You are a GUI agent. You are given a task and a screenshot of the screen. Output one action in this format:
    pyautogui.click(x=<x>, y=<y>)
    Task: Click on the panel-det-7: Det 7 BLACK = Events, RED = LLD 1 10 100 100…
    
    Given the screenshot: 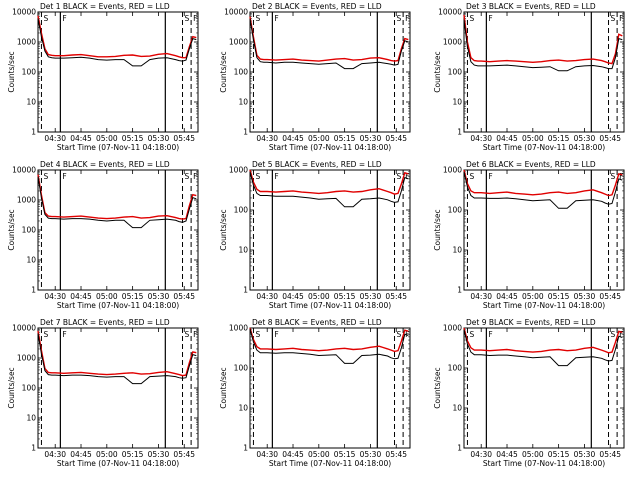 What is the action you would take?
    pyautogui.click(x=103, y=393)
    